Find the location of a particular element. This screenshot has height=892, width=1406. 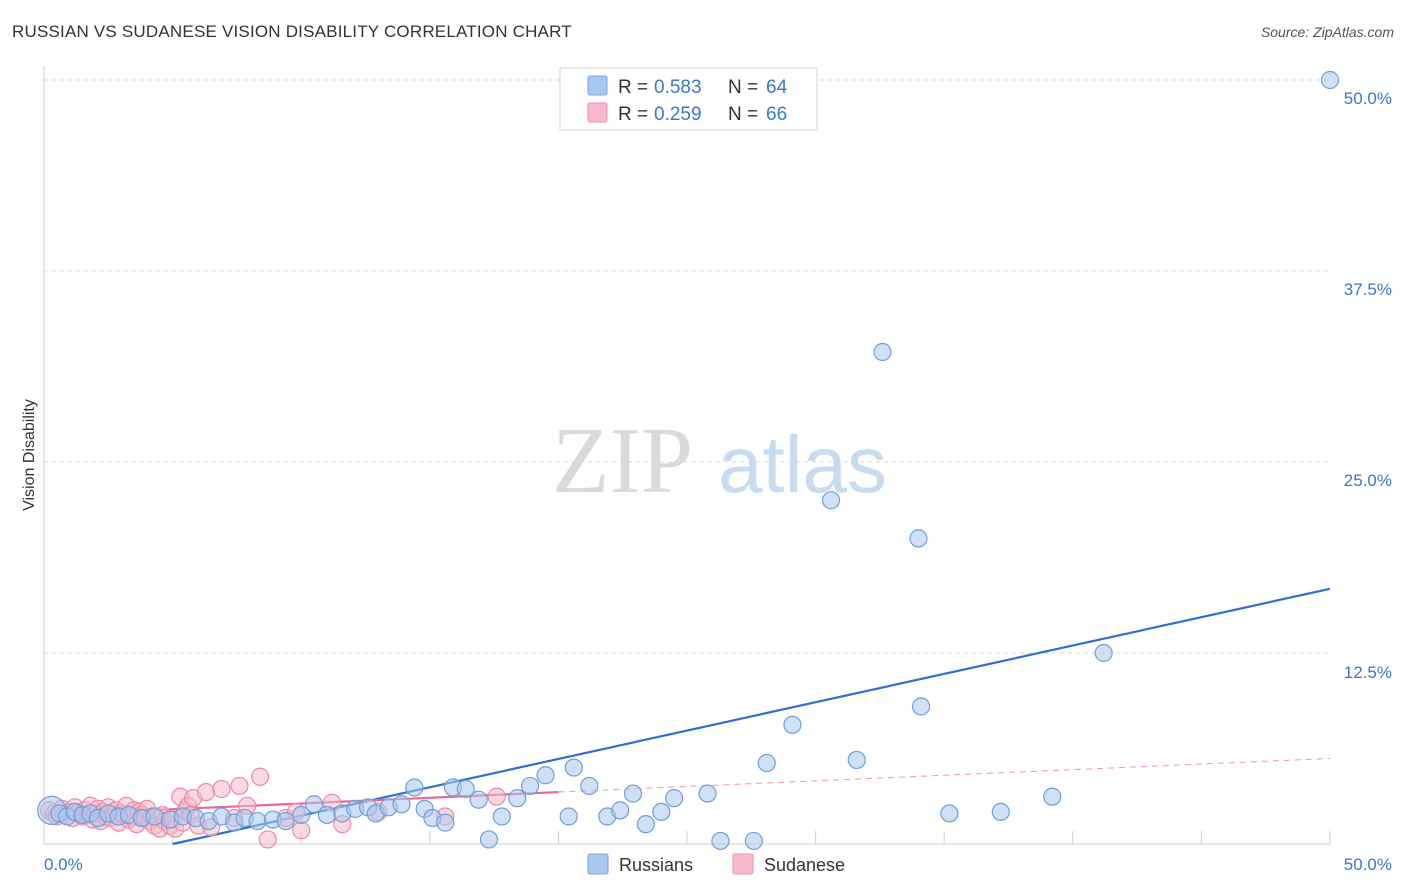

watermark-zip: ZIP is located at coordinates (622, 461).